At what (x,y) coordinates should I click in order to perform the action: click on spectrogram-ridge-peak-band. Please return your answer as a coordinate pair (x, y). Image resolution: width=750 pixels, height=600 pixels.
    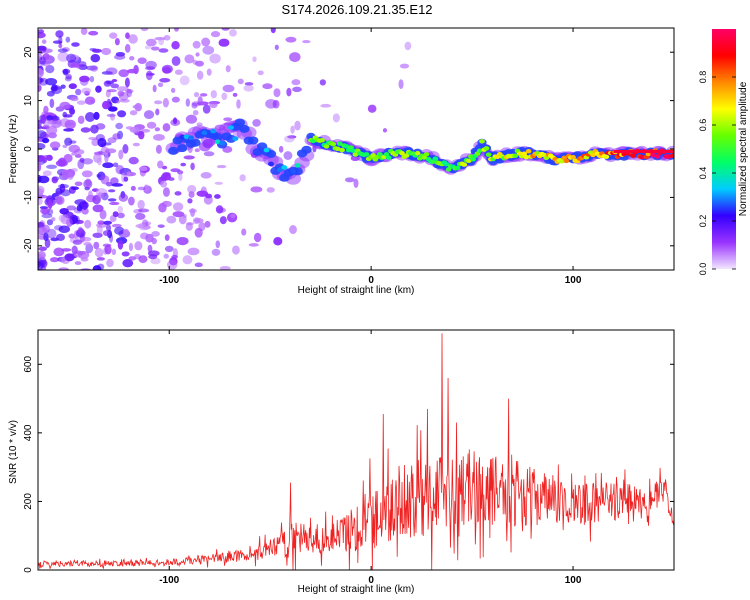
    Looking at the image, I should click on (643, 151).